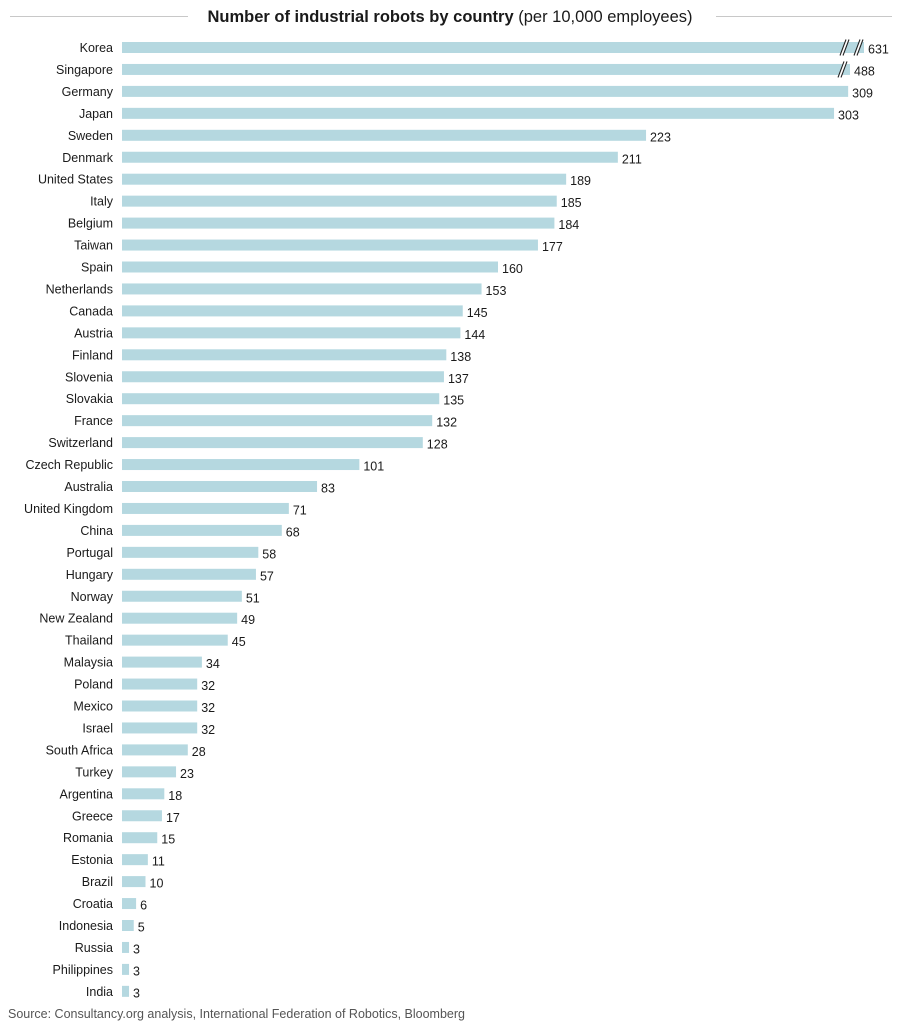 The width and height of the screenshot is (900, 1027). Describe the element at coordinates (632, 159) in the screenshot. I see `value-label: 211` at that location.